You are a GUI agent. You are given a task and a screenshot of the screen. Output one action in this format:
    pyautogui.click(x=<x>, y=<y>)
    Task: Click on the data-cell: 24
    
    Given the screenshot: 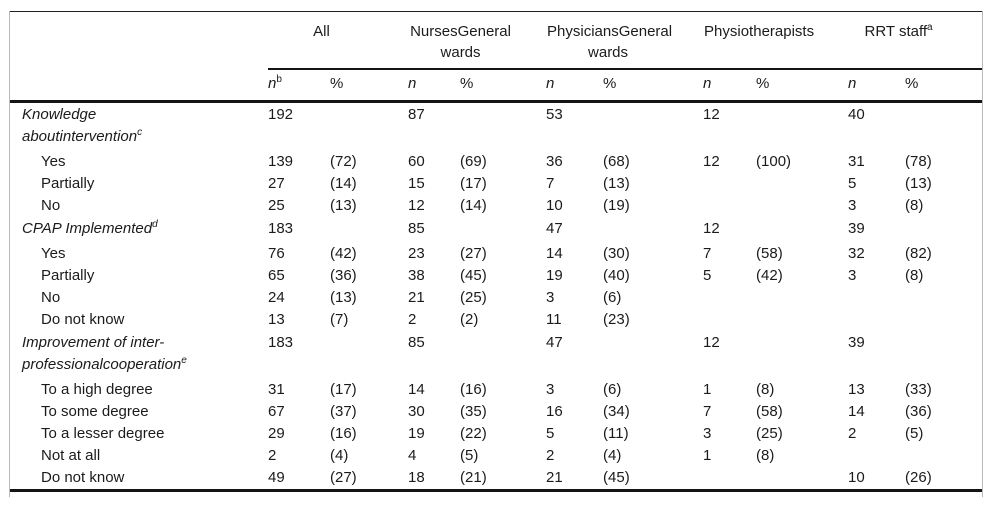 What is the action you would take?
    pyautogui.click(x=276, y=297)
    